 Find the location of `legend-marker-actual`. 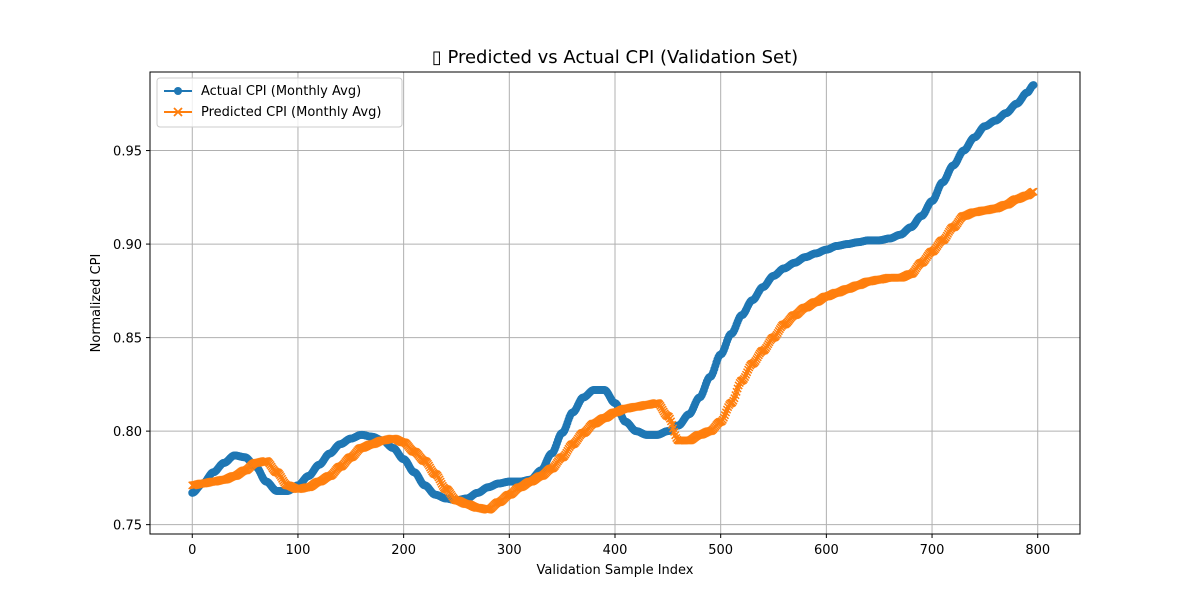

legend-marker-actual is located at coordinates (178, 91).